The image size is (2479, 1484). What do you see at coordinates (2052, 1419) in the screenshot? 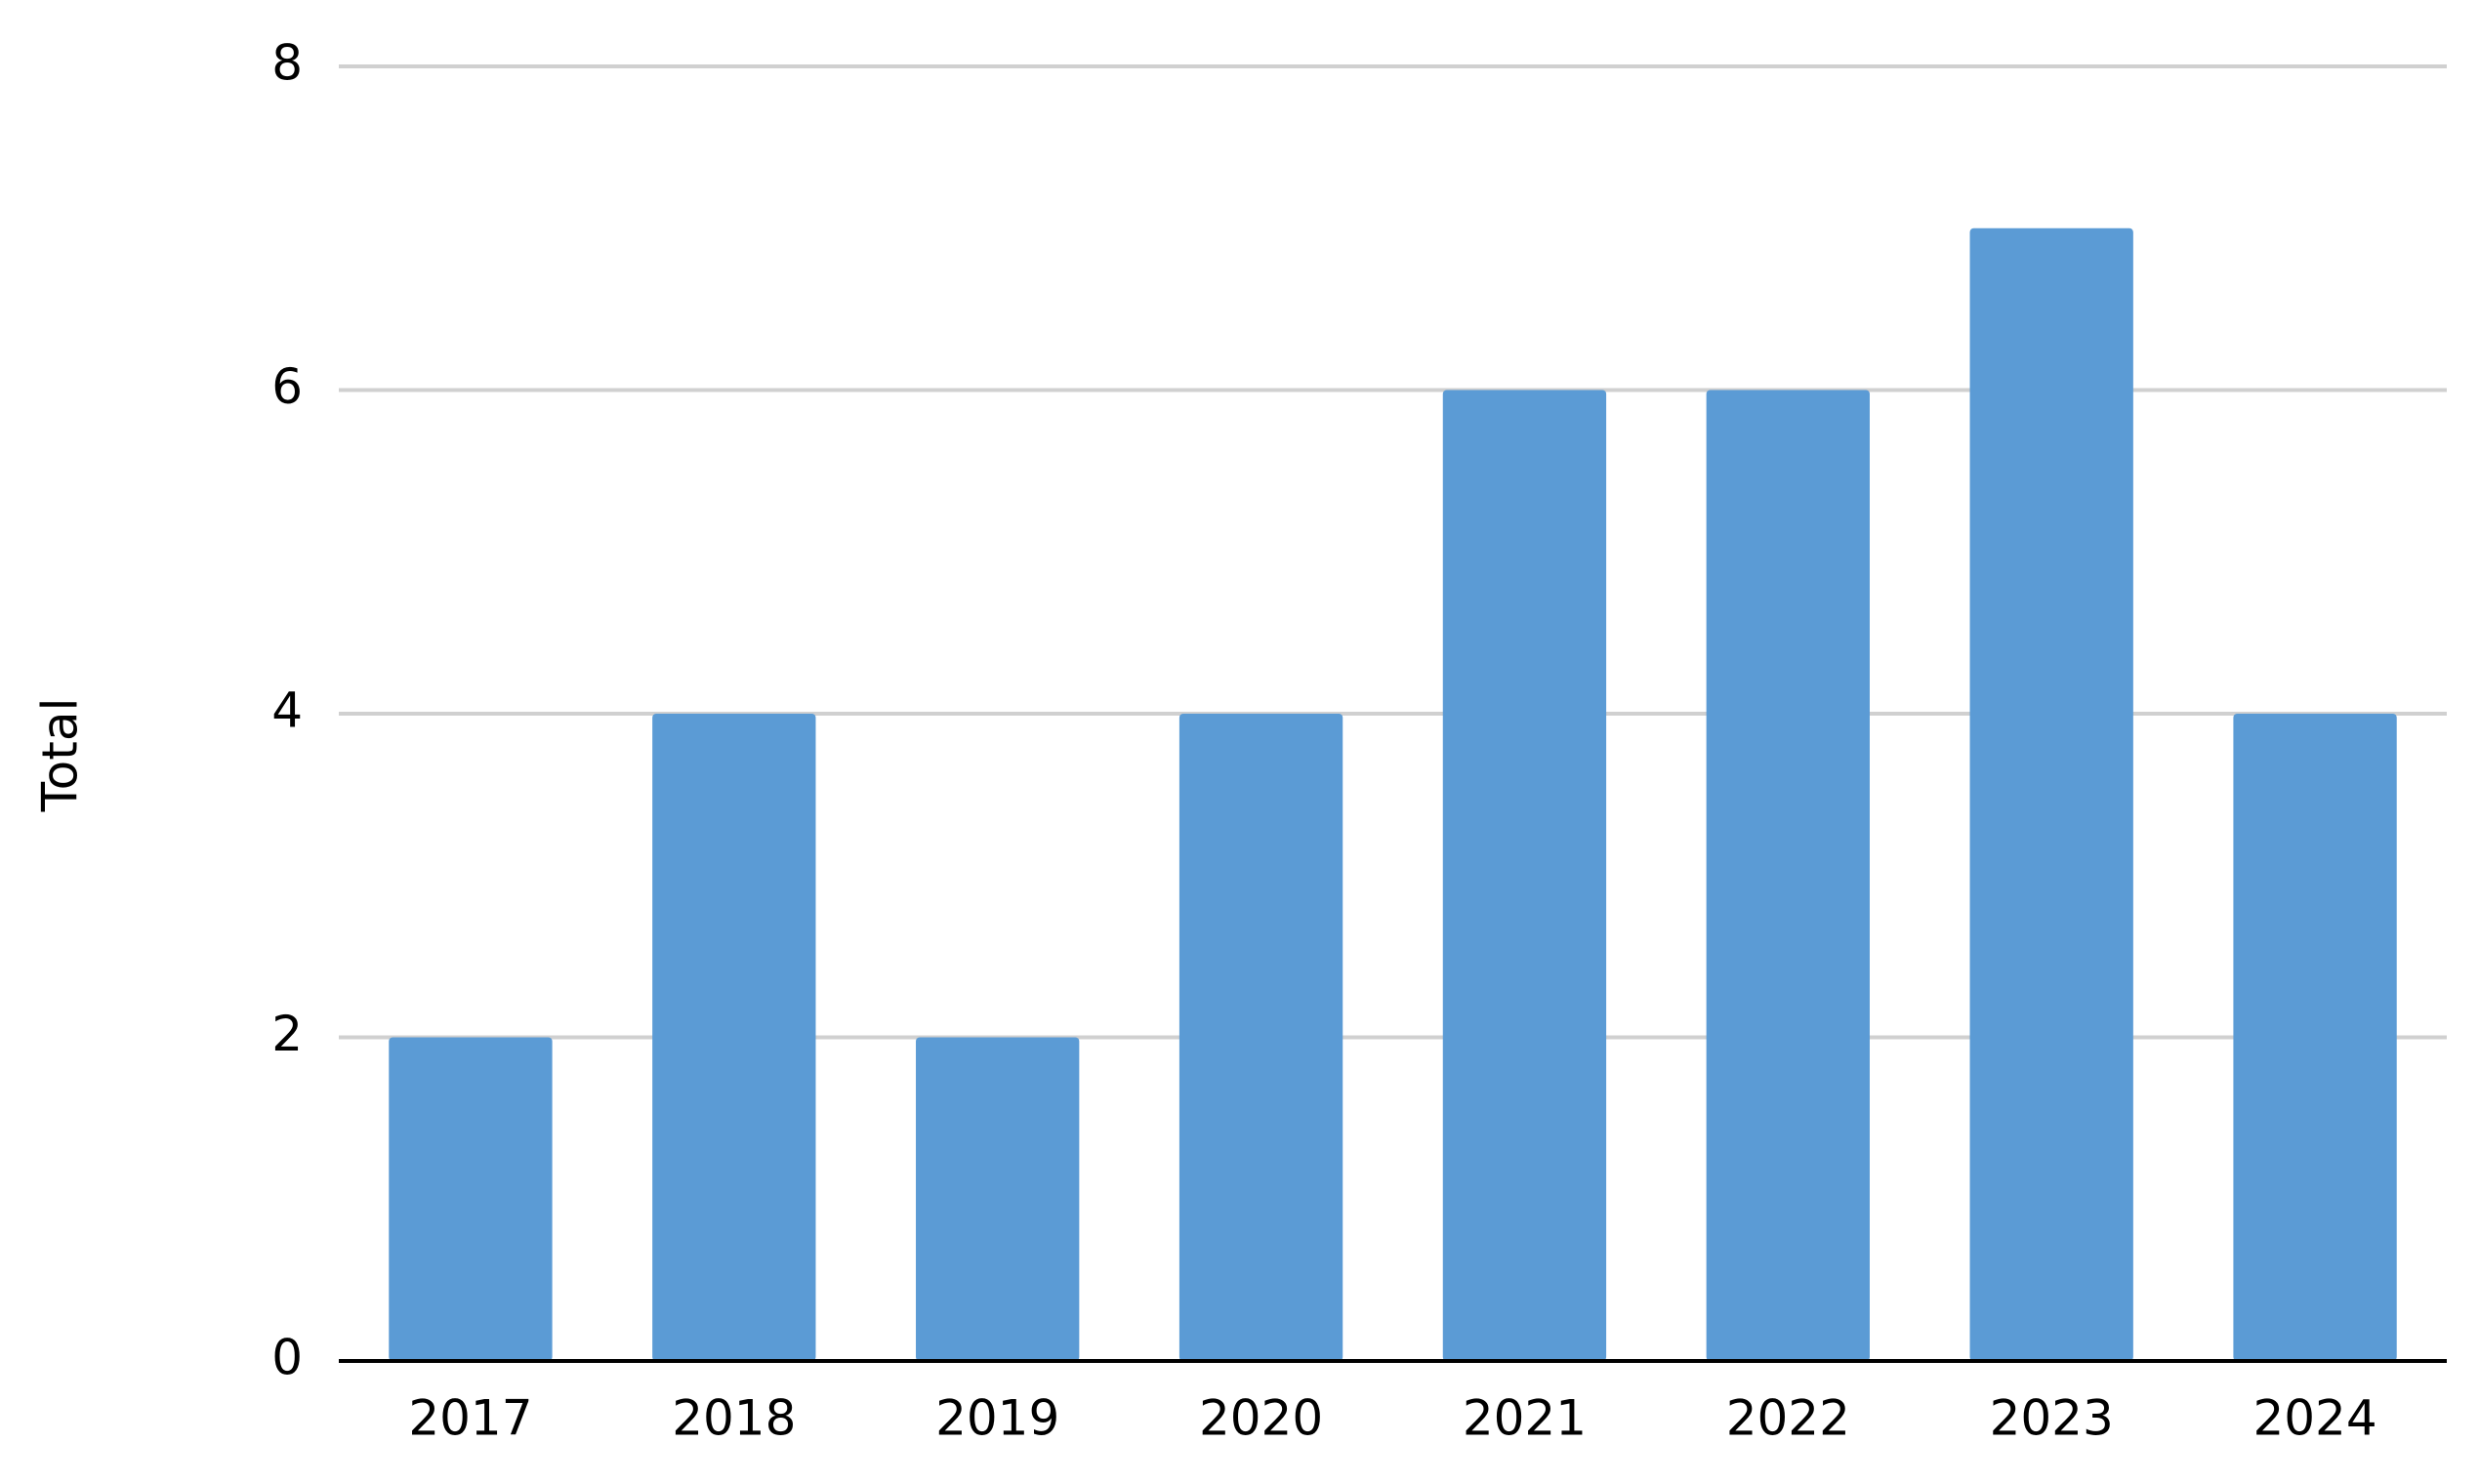
I see `x-tick-label: 2023` at bounding box center [2052, 1419].